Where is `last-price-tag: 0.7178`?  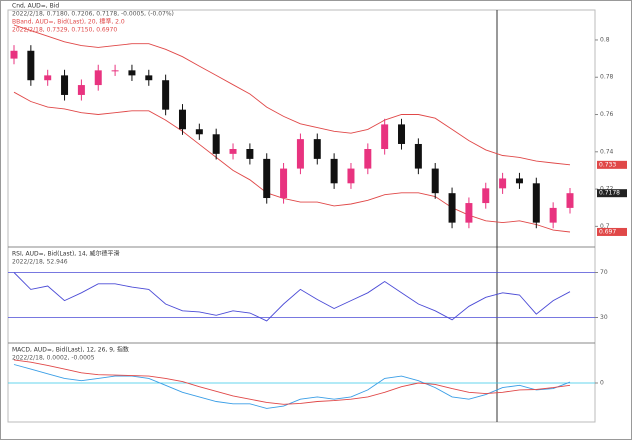 last-price-tag: 0.7178 is located at coordinates (609, 193).